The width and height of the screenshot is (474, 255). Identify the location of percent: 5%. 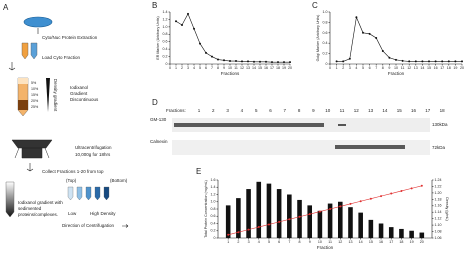
(34, 83).